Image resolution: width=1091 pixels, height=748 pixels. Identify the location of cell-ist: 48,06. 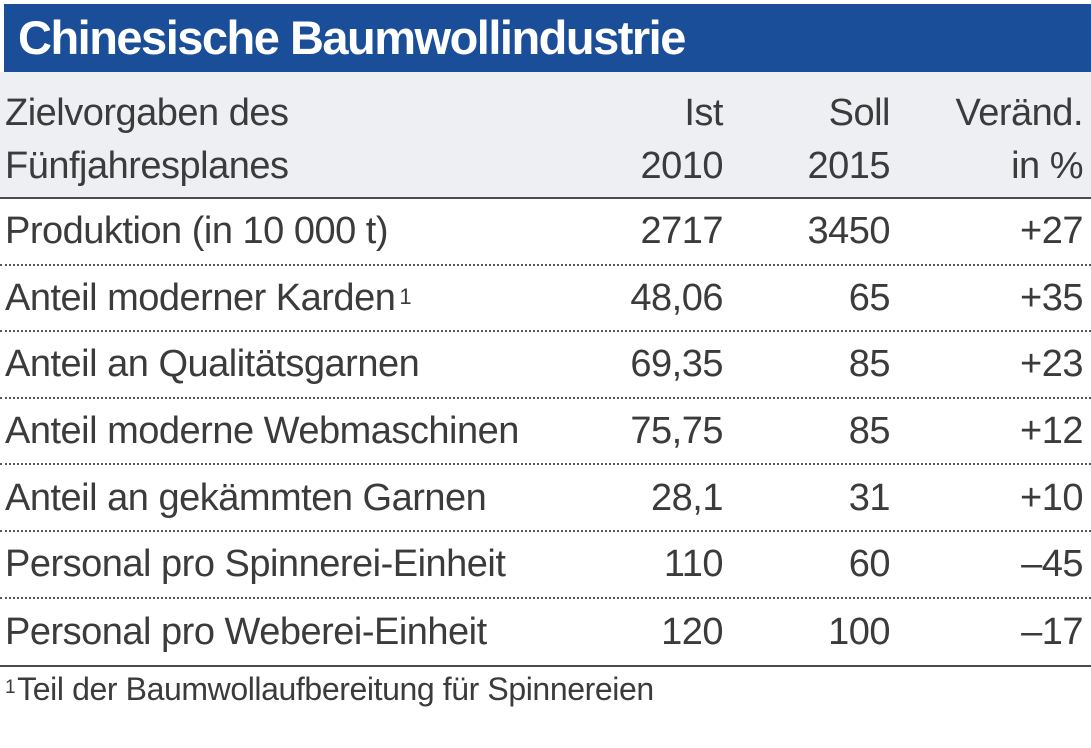
(676, 297).